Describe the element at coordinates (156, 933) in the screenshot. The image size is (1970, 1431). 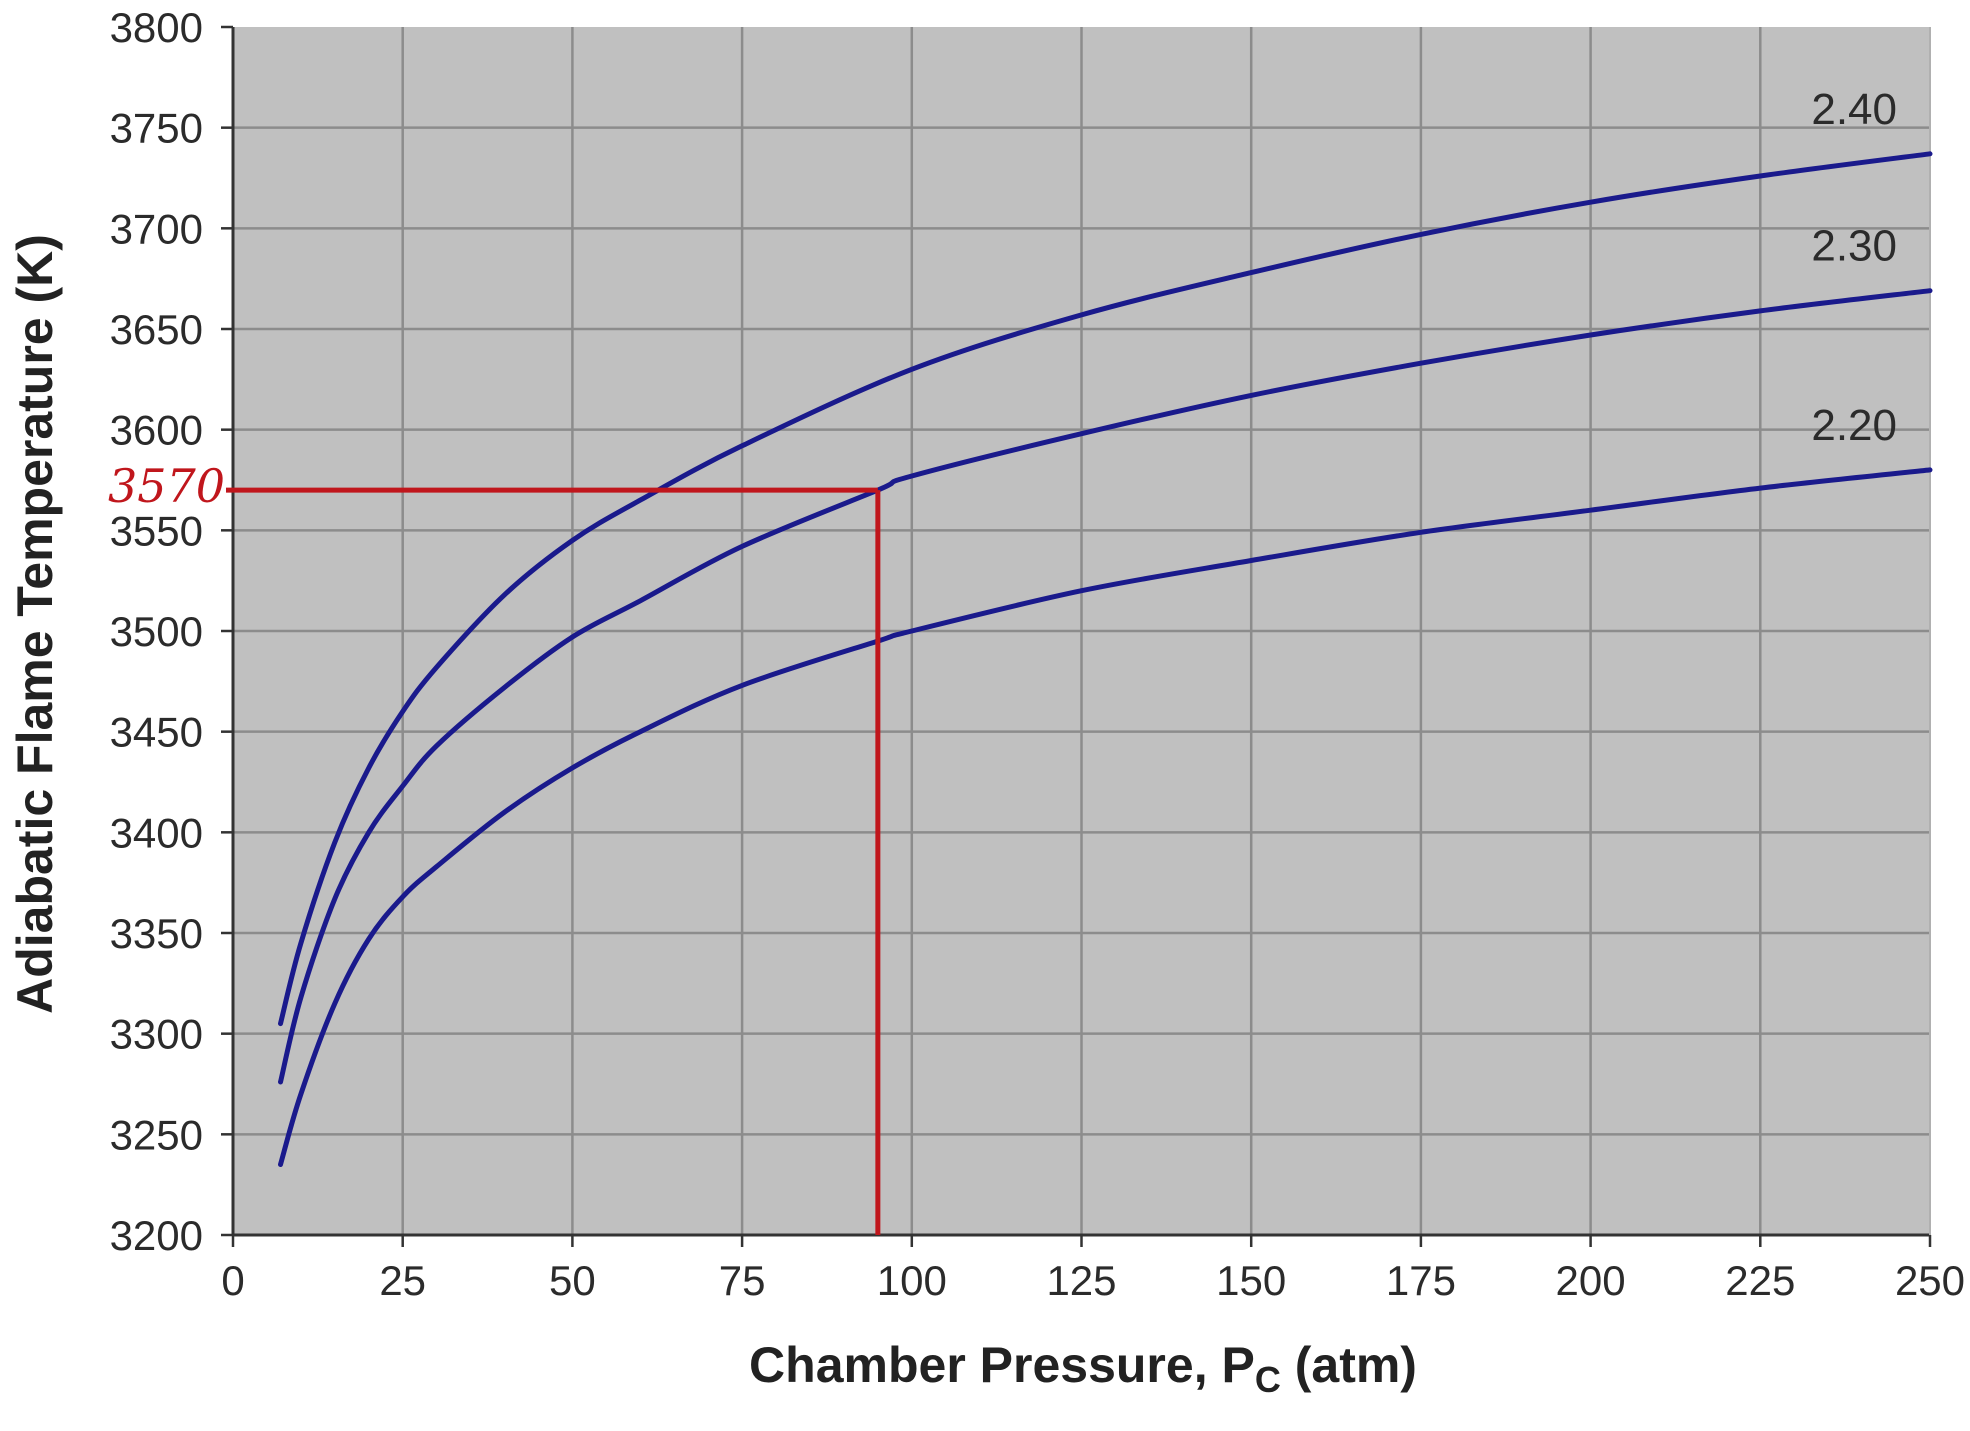
I see `y-tick-label: 3350` at that location.